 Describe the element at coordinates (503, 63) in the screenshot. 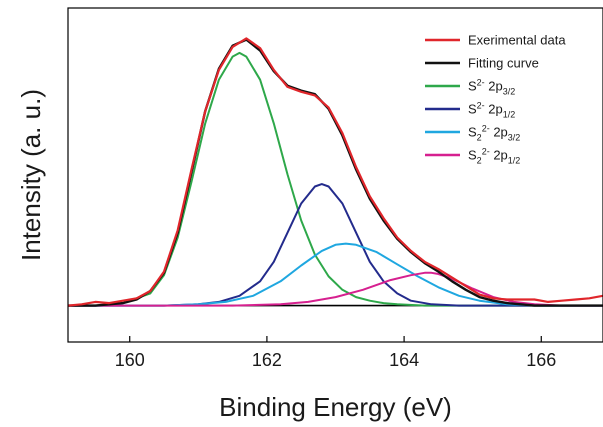

I see `legend-label-fit: Fitting curve` at that location.